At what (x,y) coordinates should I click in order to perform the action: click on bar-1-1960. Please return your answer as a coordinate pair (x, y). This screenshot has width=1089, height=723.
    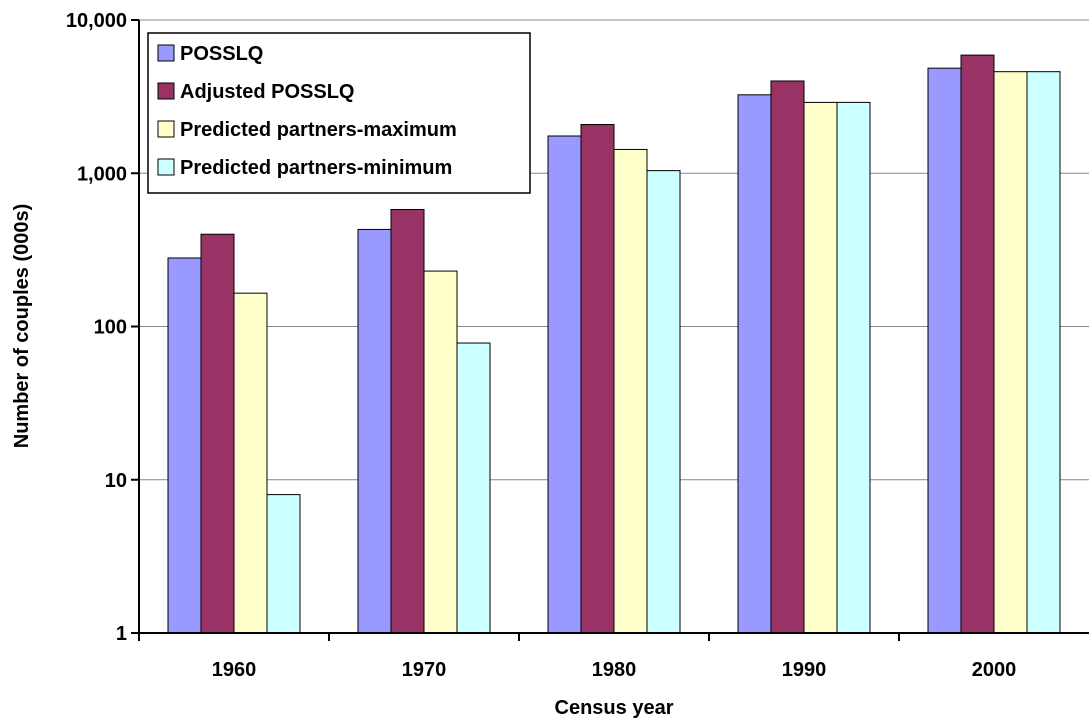
    Looking at the image, I should click on (184, 445).